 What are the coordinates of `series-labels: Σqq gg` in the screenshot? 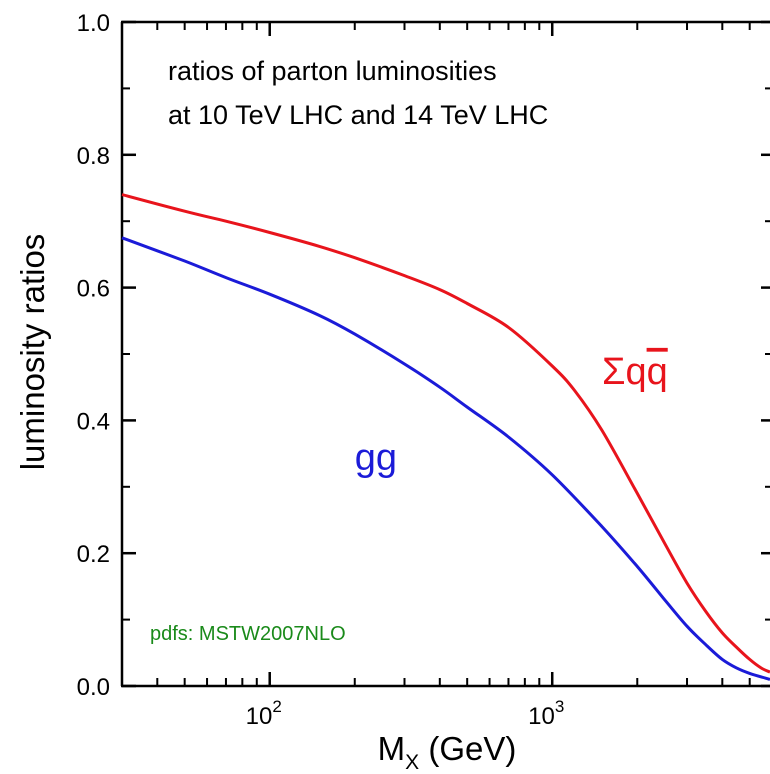 It's located at (511, 415).